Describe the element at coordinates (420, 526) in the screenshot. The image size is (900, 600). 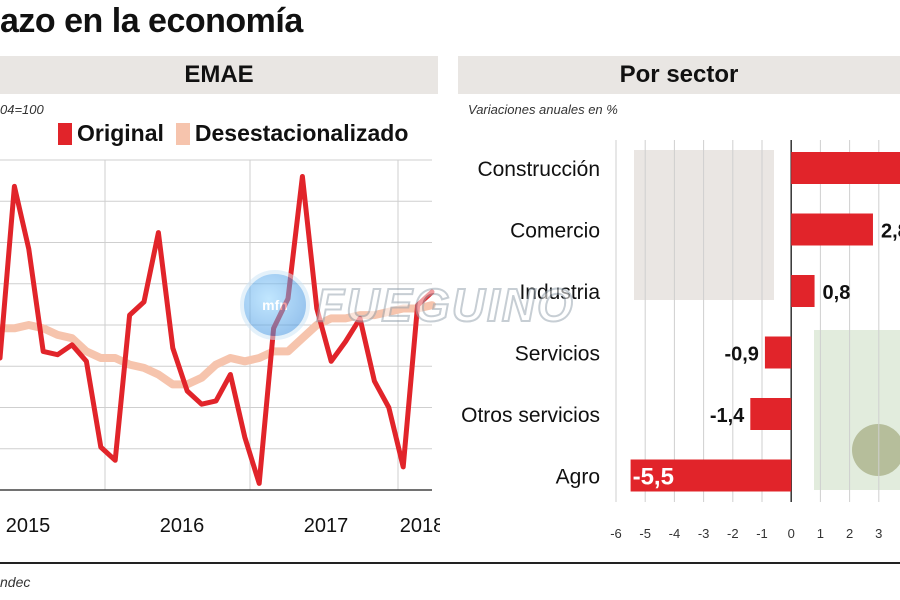
I see `emae-x-label: 2018` at that location.